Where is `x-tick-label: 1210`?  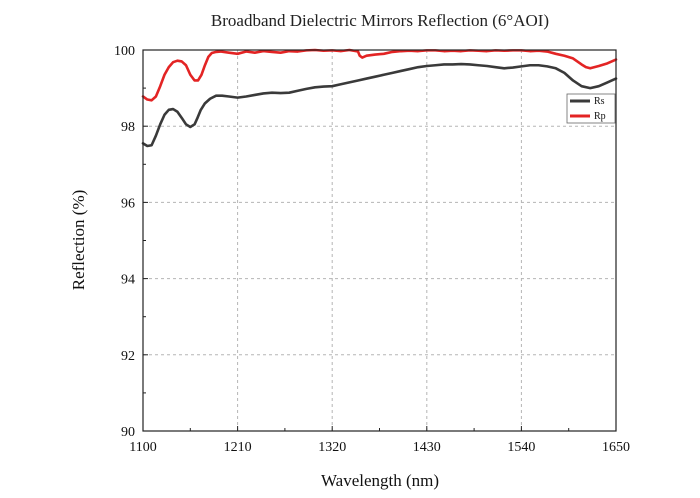
x-tick-label: 1210 is located at coordinates (238, 447).